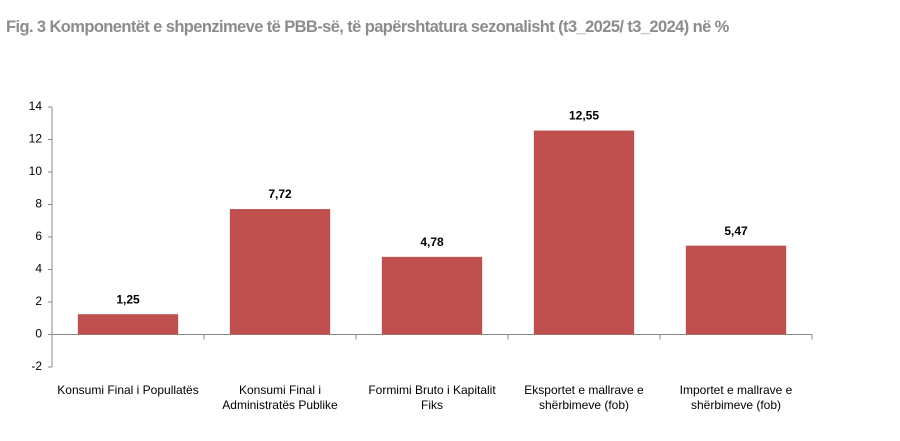  What do you see at coordinates (128, 299) in the screenshot?
I see `value-label: 1,25` at bounding box center [128, 299].